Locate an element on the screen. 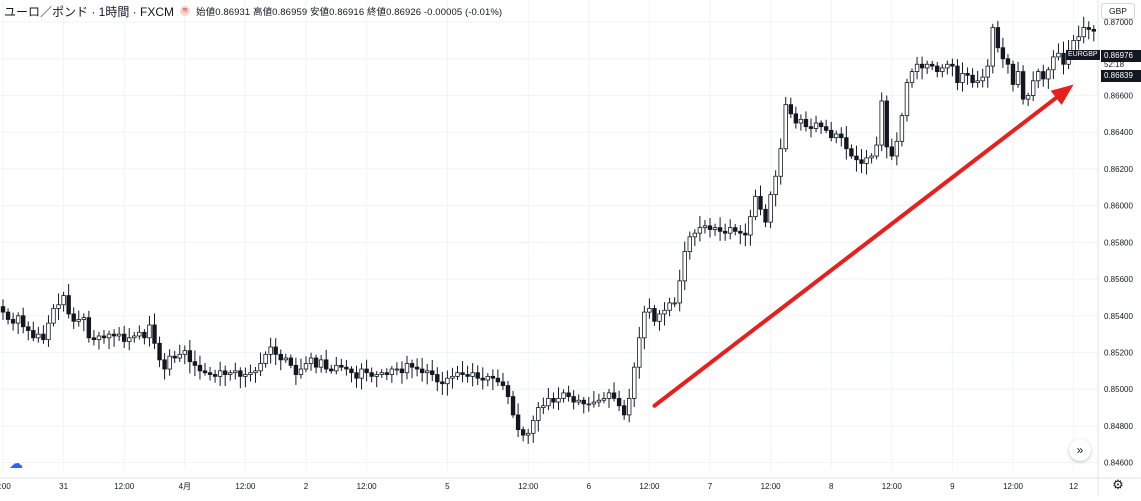  market-status-icon: ≋ is located at coordinates (185, 11).